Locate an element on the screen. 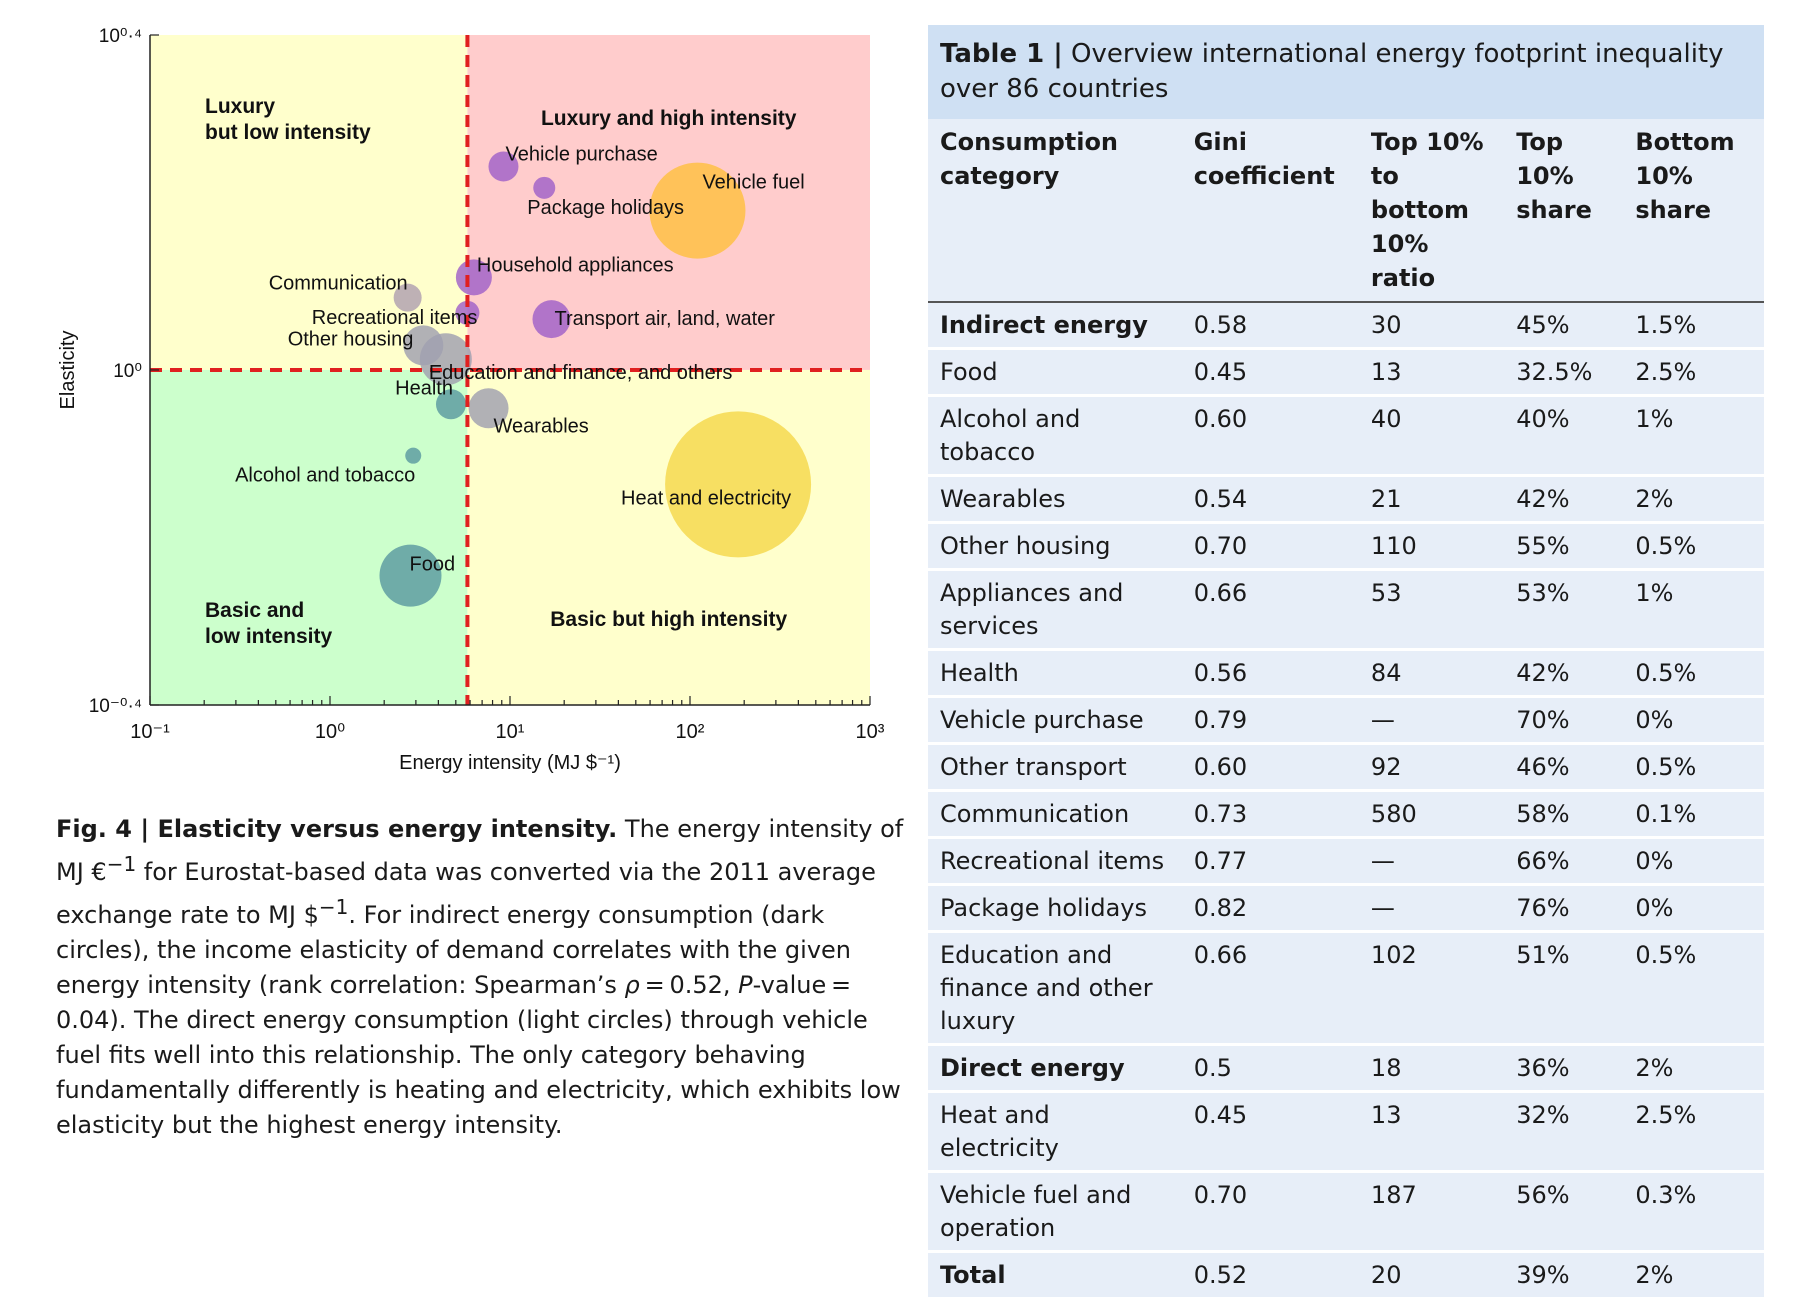  table-cell: 53% is located at coordinates (1563, 610).